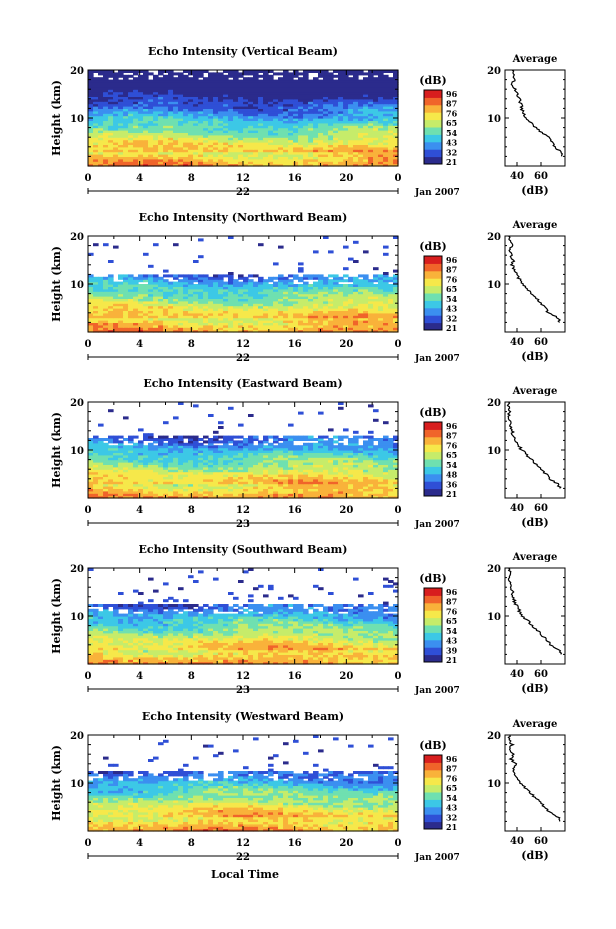 The height and width of the screenshot is (929, 616). I want to click on colorbar-tick-label: 54, so click(452, 133).